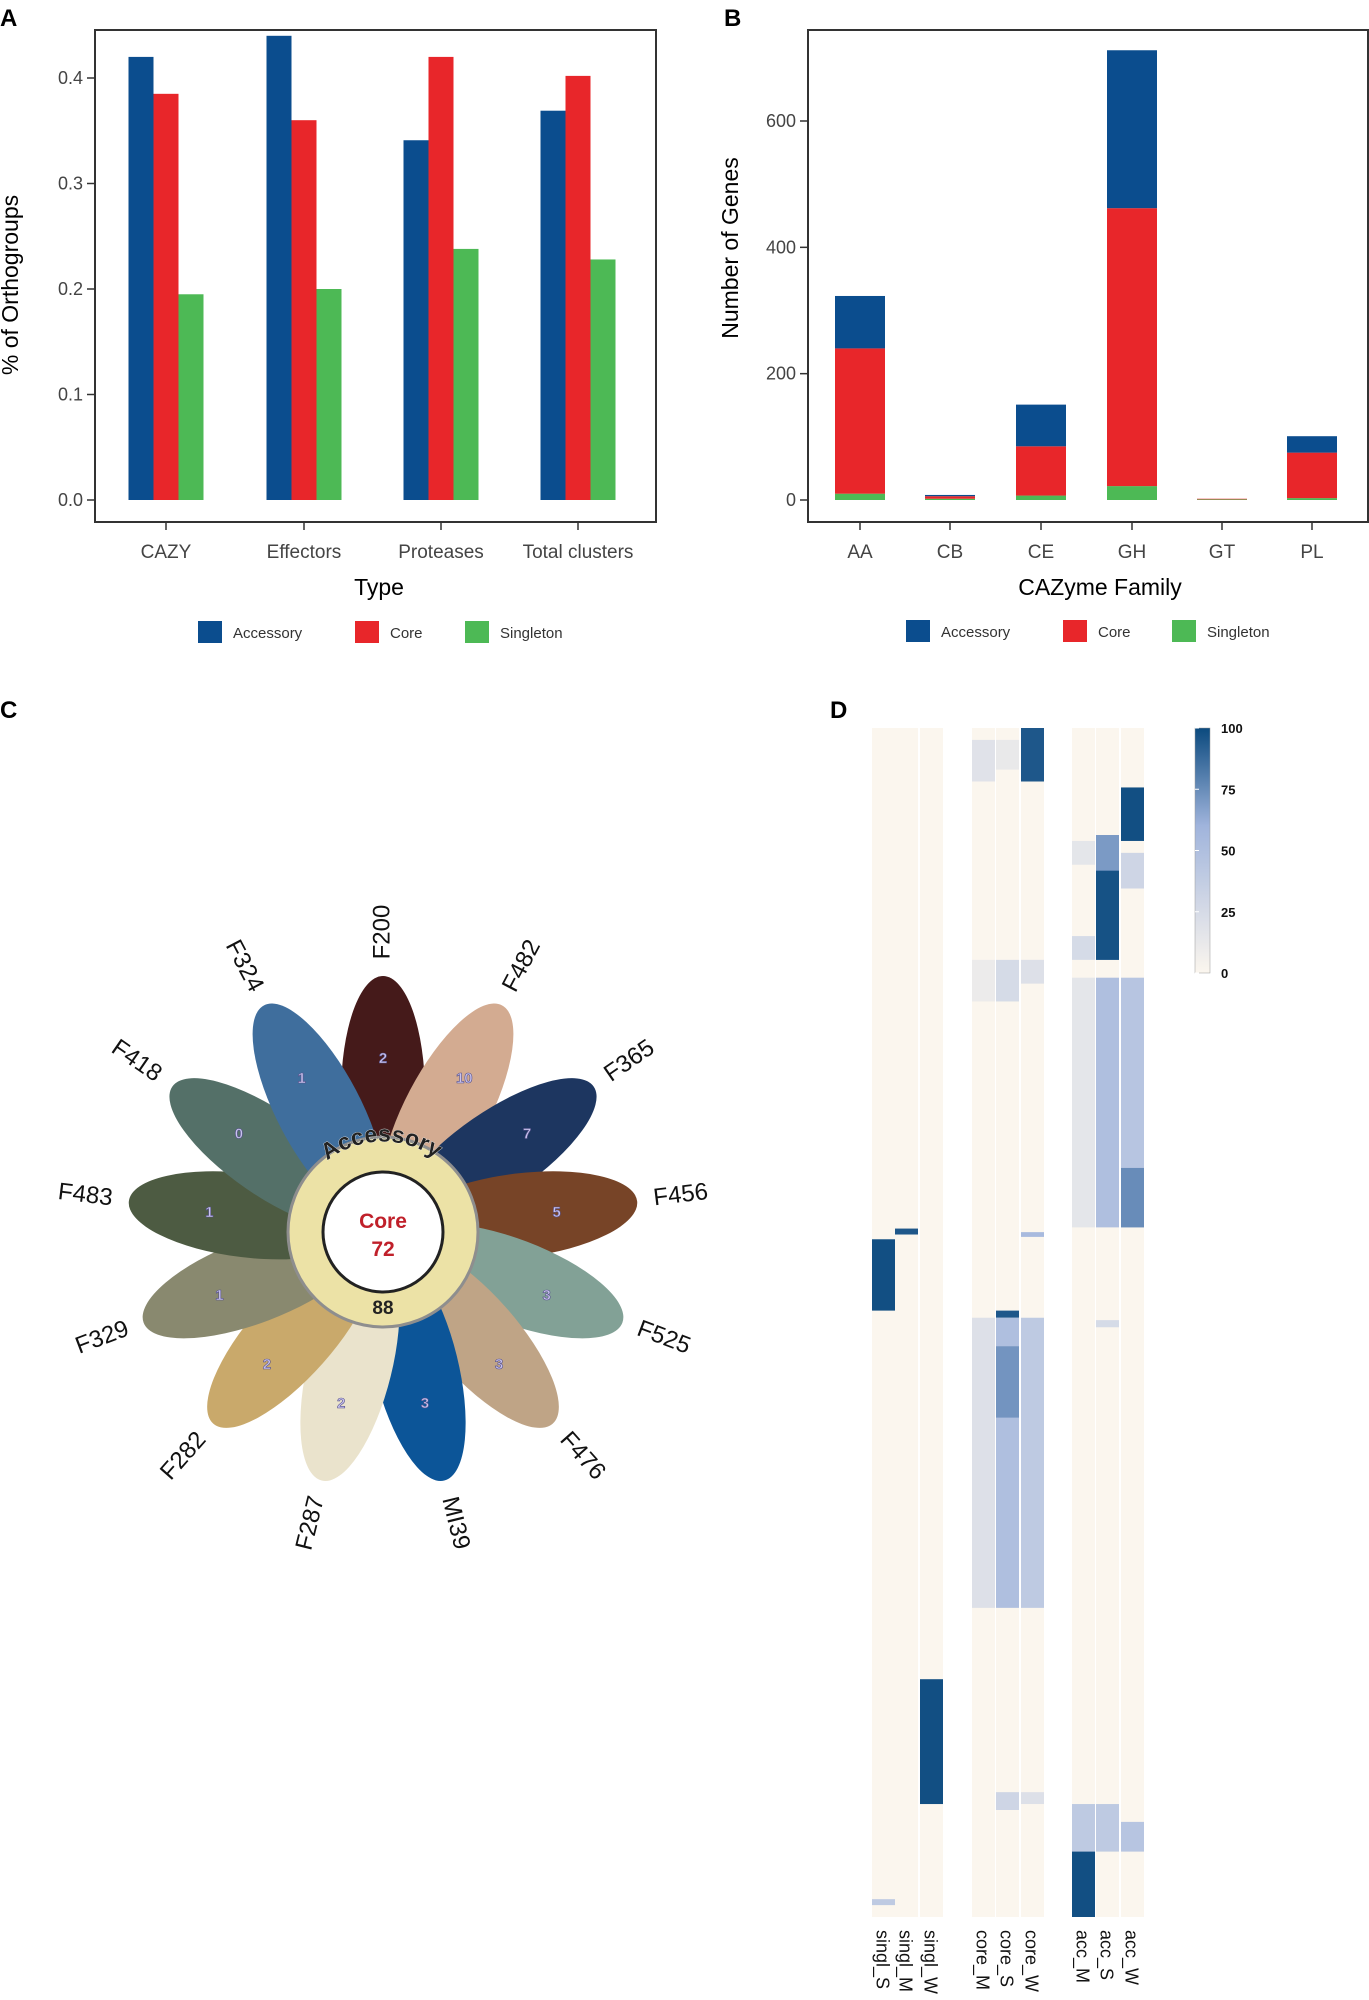 The height and width of the screenshot is (2000, 1369). I want to click on panel-a-x-tick-label: Effectors, so click(304, 552).